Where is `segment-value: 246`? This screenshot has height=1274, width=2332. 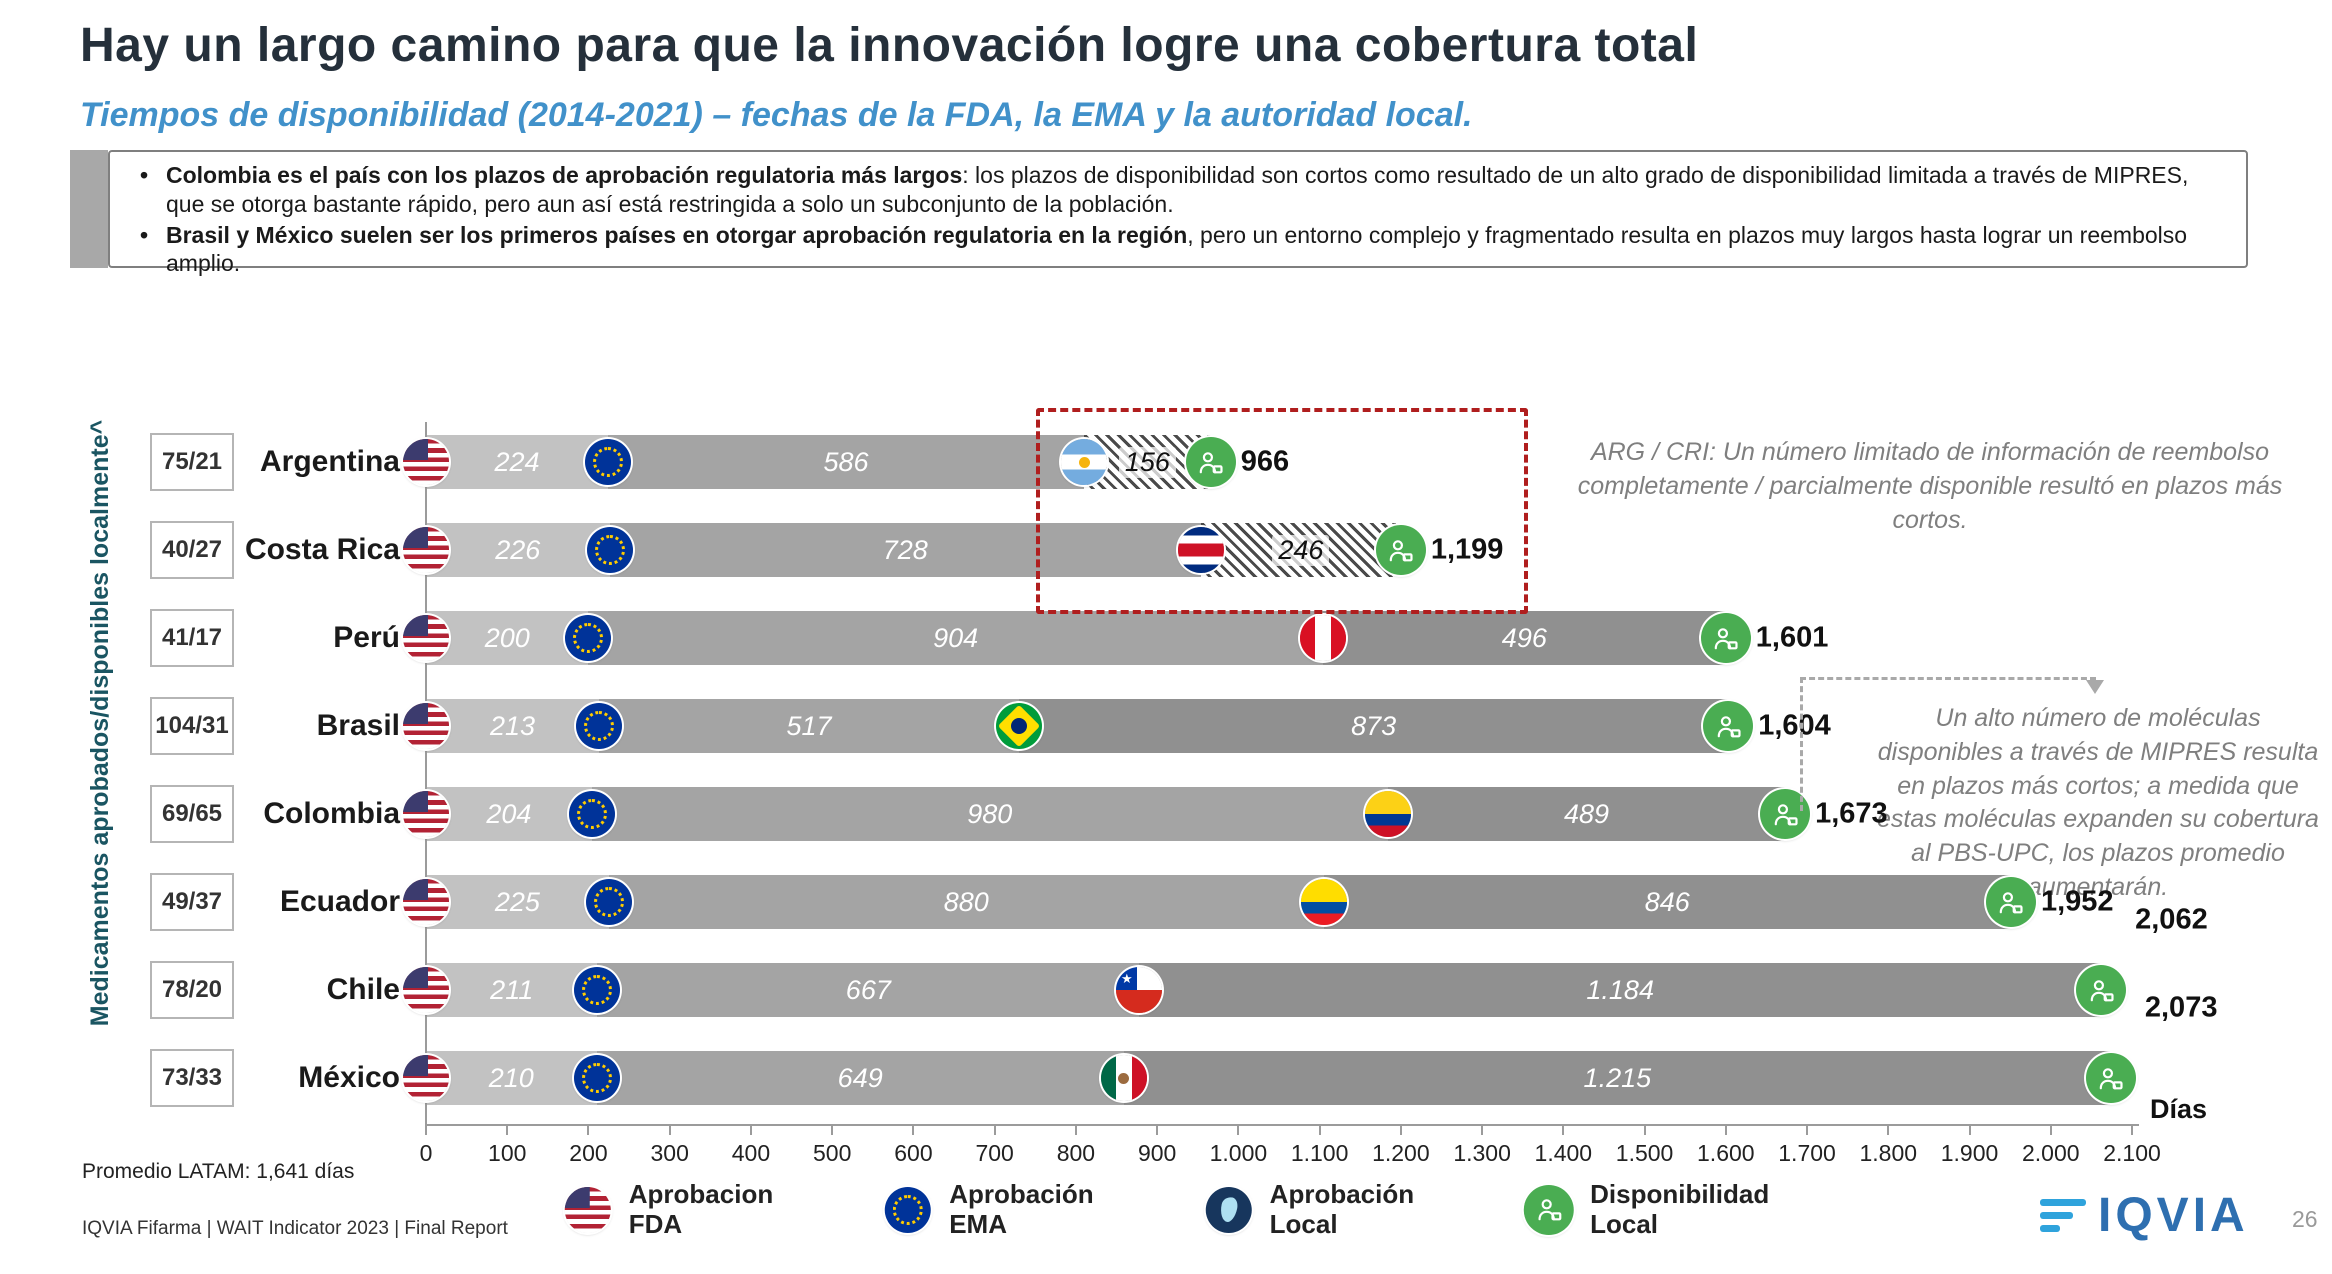
segment-value: 246 is located at coordinates (1301, 550).